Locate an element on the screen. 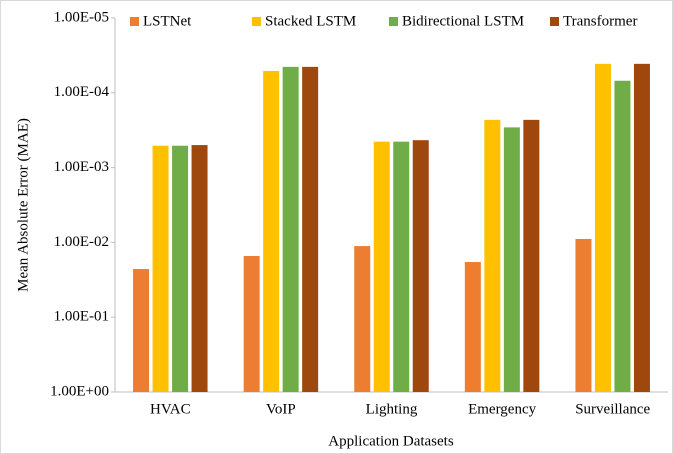  x-tick-label: HVAC is located at coordinates (170, 409).